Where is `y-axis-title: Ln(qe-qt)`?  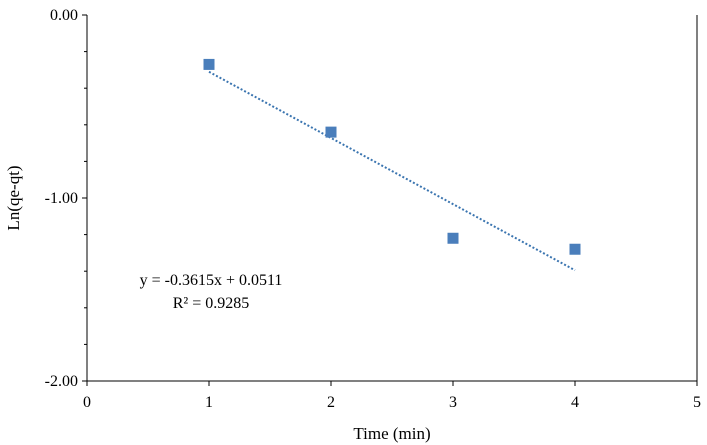 y-axis-title: Ln(qe-qt) is located at coordinates (13, 197).